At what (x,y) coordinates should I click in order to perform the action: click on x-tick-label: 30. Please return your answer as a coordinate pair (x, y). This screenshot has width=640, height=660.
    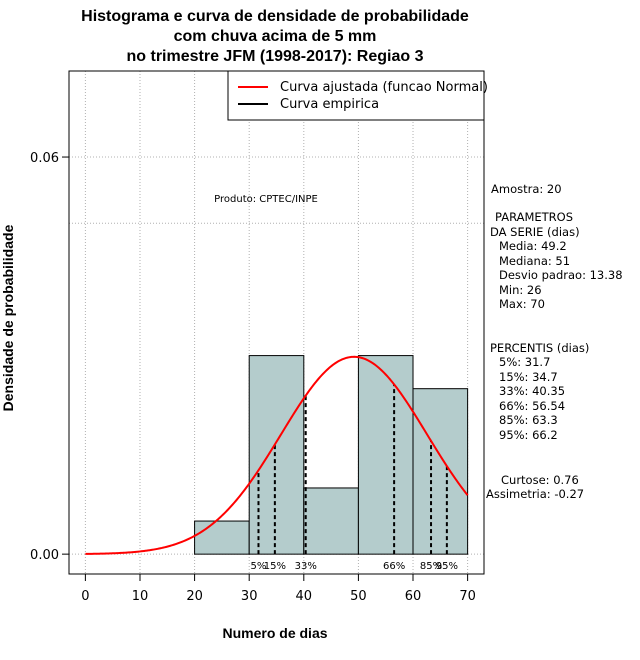
    Looking at the image, I should click on (249, 596).